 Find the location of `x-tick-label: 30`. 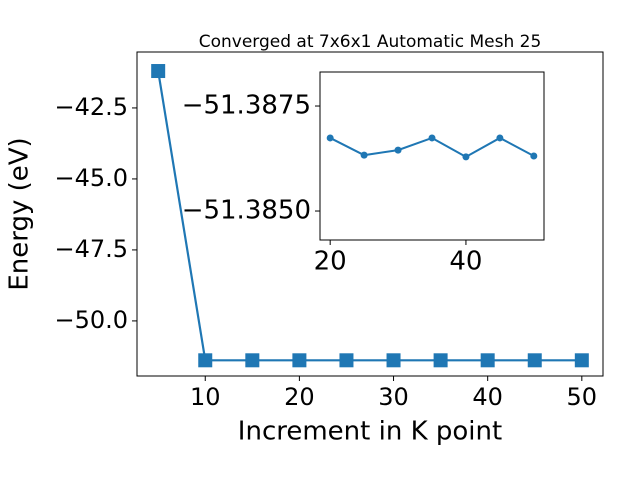

x-tick-label: 30 is located at coordinates (393, 397).